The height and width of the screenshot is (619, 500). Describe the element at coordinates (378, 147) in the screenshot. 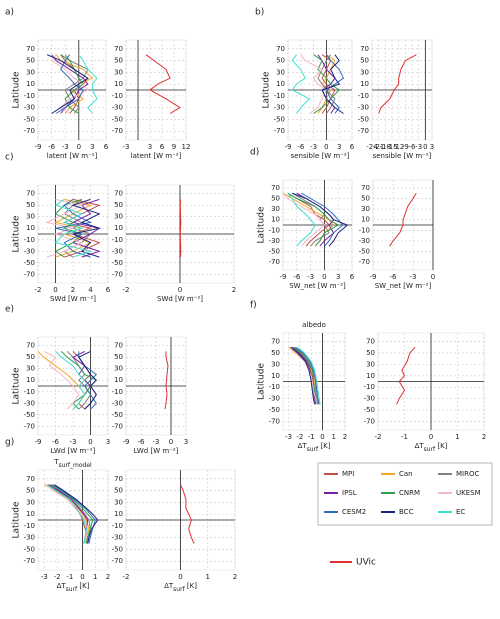

I see `x-tick-label: -21` at that location.